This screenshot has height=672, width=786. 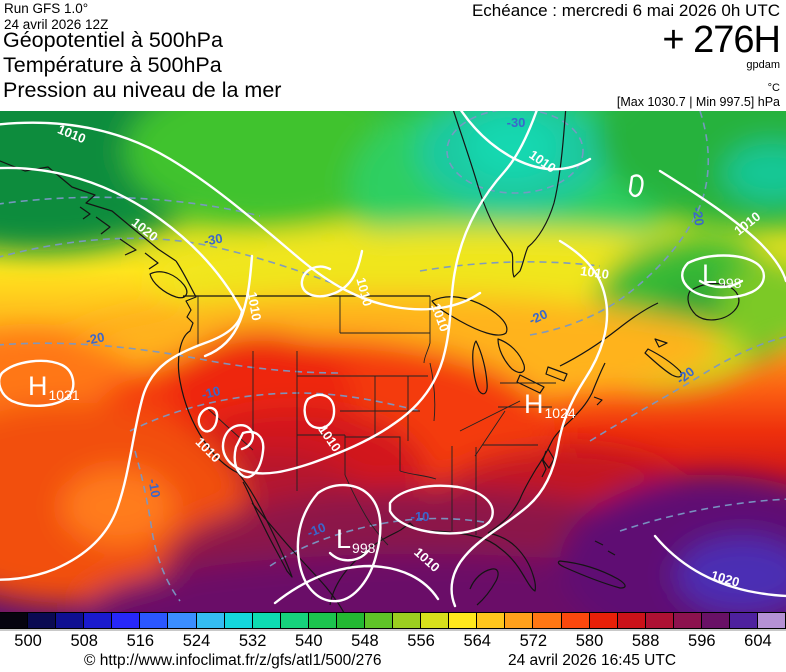 What do you see at coordinates (592, 660) in the screenshot?
I see `generation-datetime: 24 avril 2026 16:45 UTC` at bounding box center [592, 660].